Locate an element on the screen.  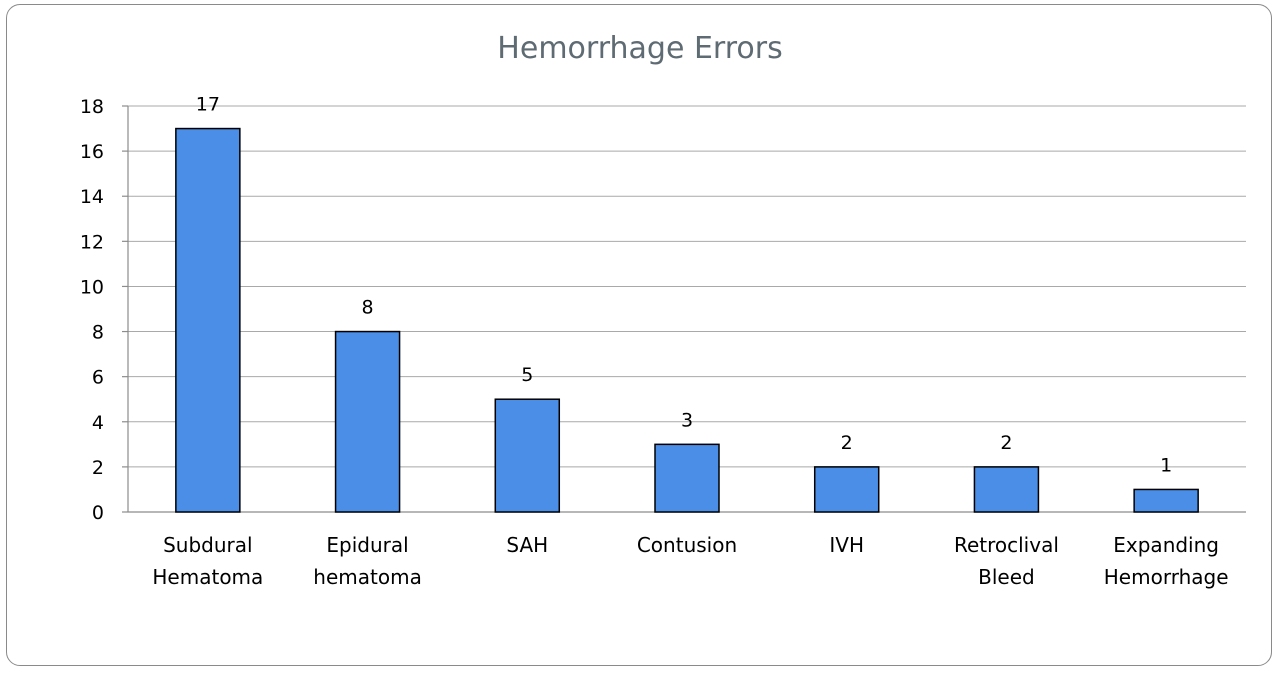
data-label: 1 is located at coordinates (1166, 465).